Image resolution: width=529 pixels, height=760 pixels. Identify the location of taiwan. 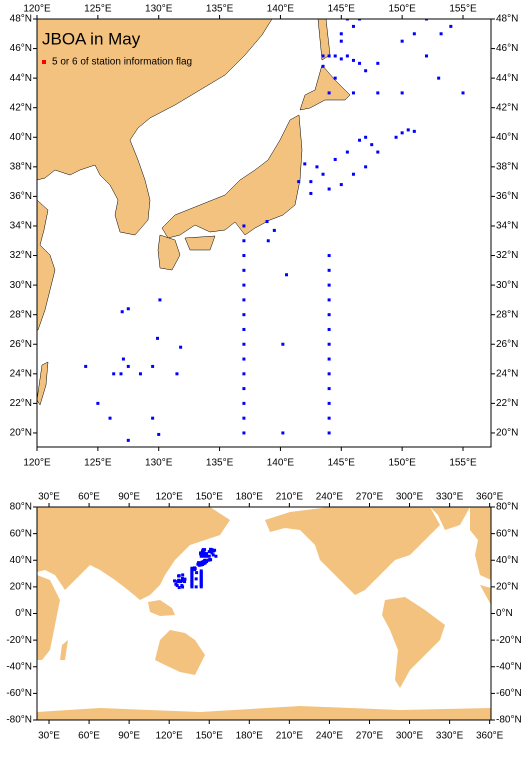
(43, 383).